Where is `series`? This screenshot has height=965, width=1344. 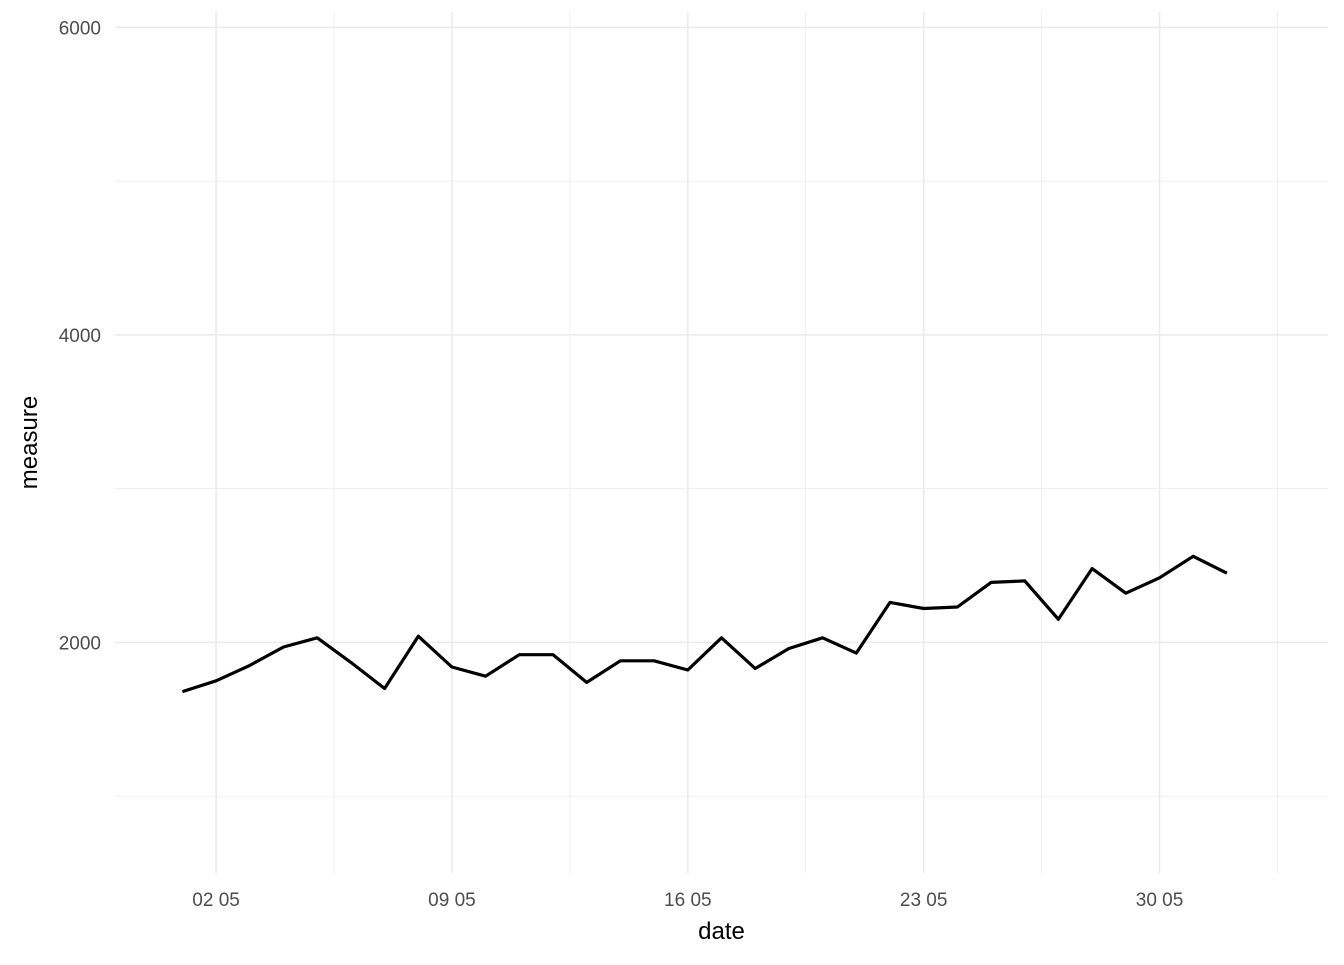 series is located at coordinates (704, 624).